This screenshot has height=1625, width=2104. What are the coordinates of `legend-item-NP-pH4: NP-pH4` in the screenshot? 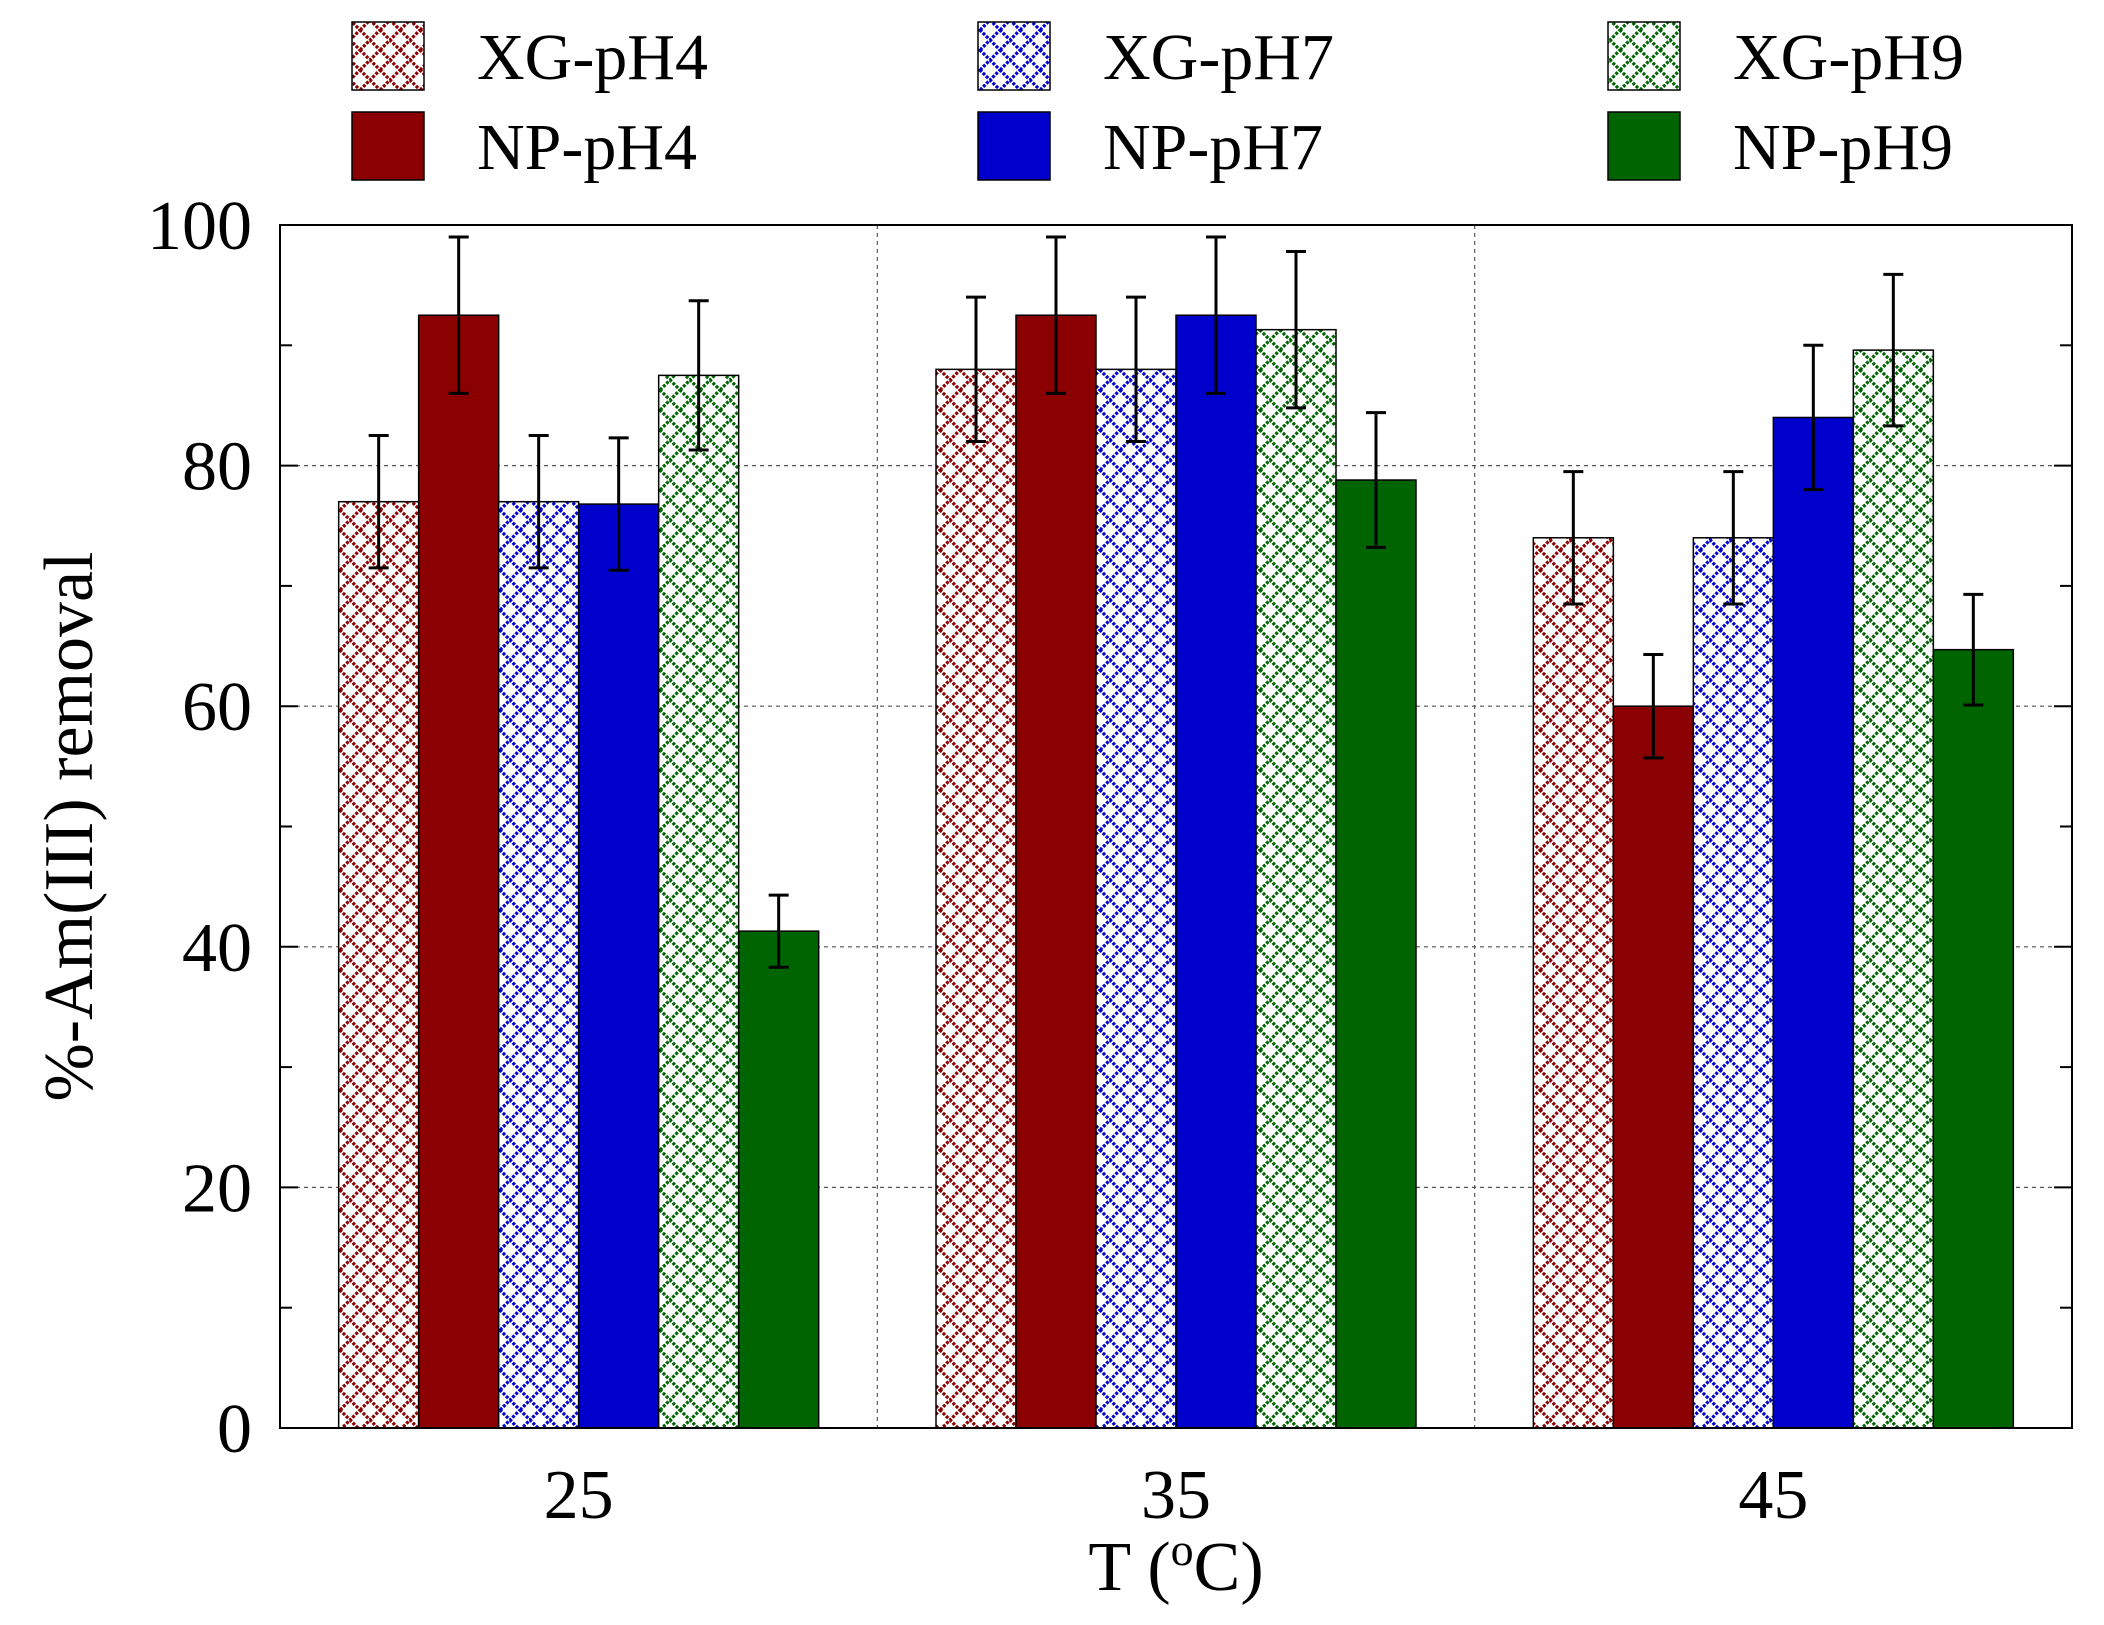 It's located at (524, 147).